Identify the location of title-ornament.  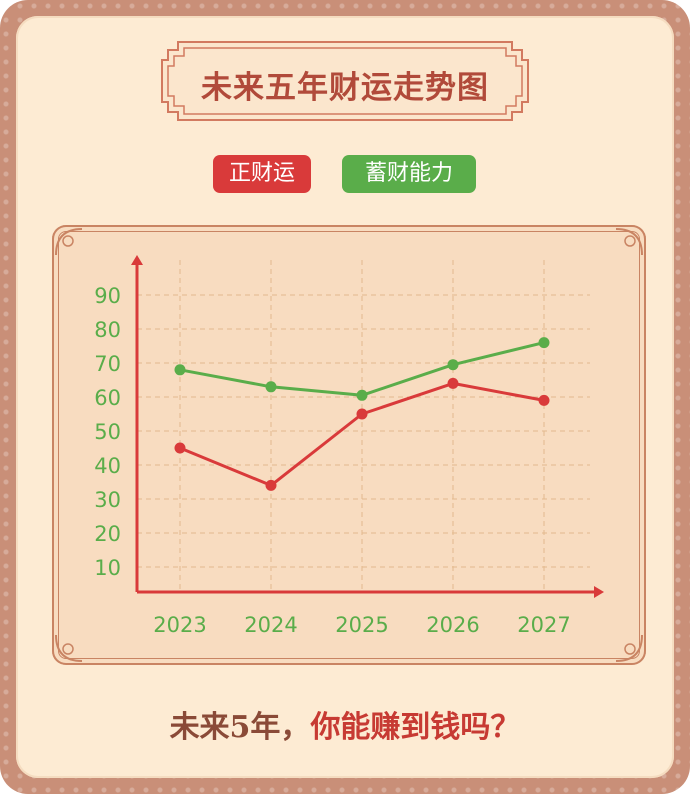
(345, 81).